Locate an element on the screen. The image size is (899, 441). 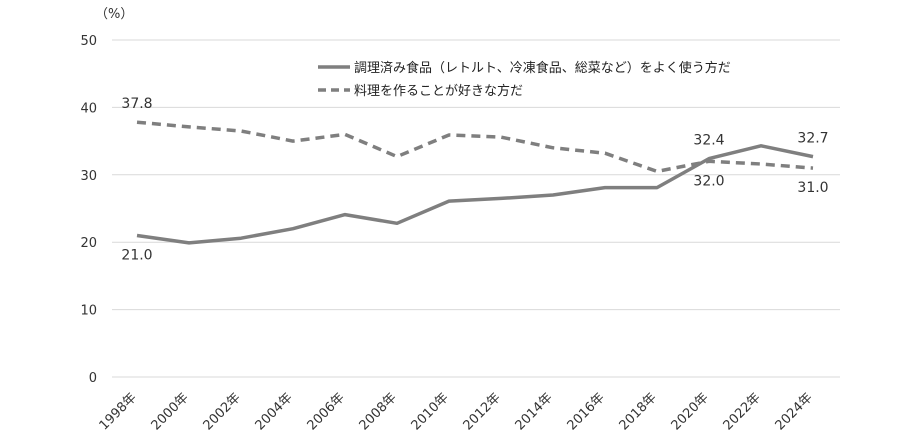
x-tick-label: 2010年 is located at coordinates (430, 411).